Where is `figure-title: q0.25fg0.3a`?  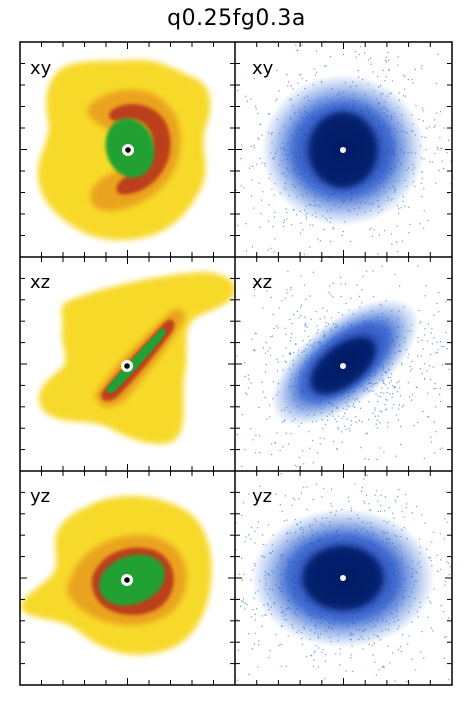
figure-title: q0.25fg0.3a is located at coordinates (236, 18).